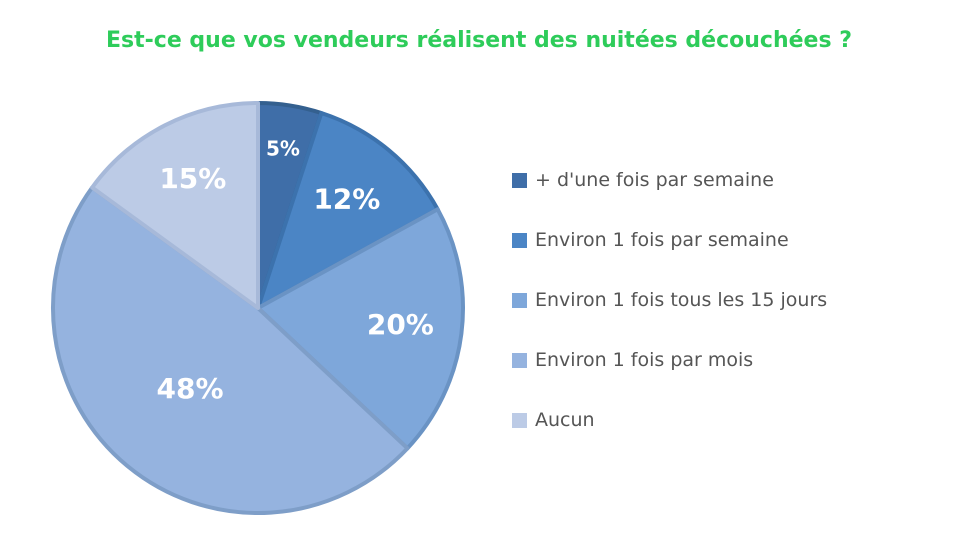 The width and height of the screenshot is (958, 541). I want to click on slice-label-1: 12%, so click(346, 199).